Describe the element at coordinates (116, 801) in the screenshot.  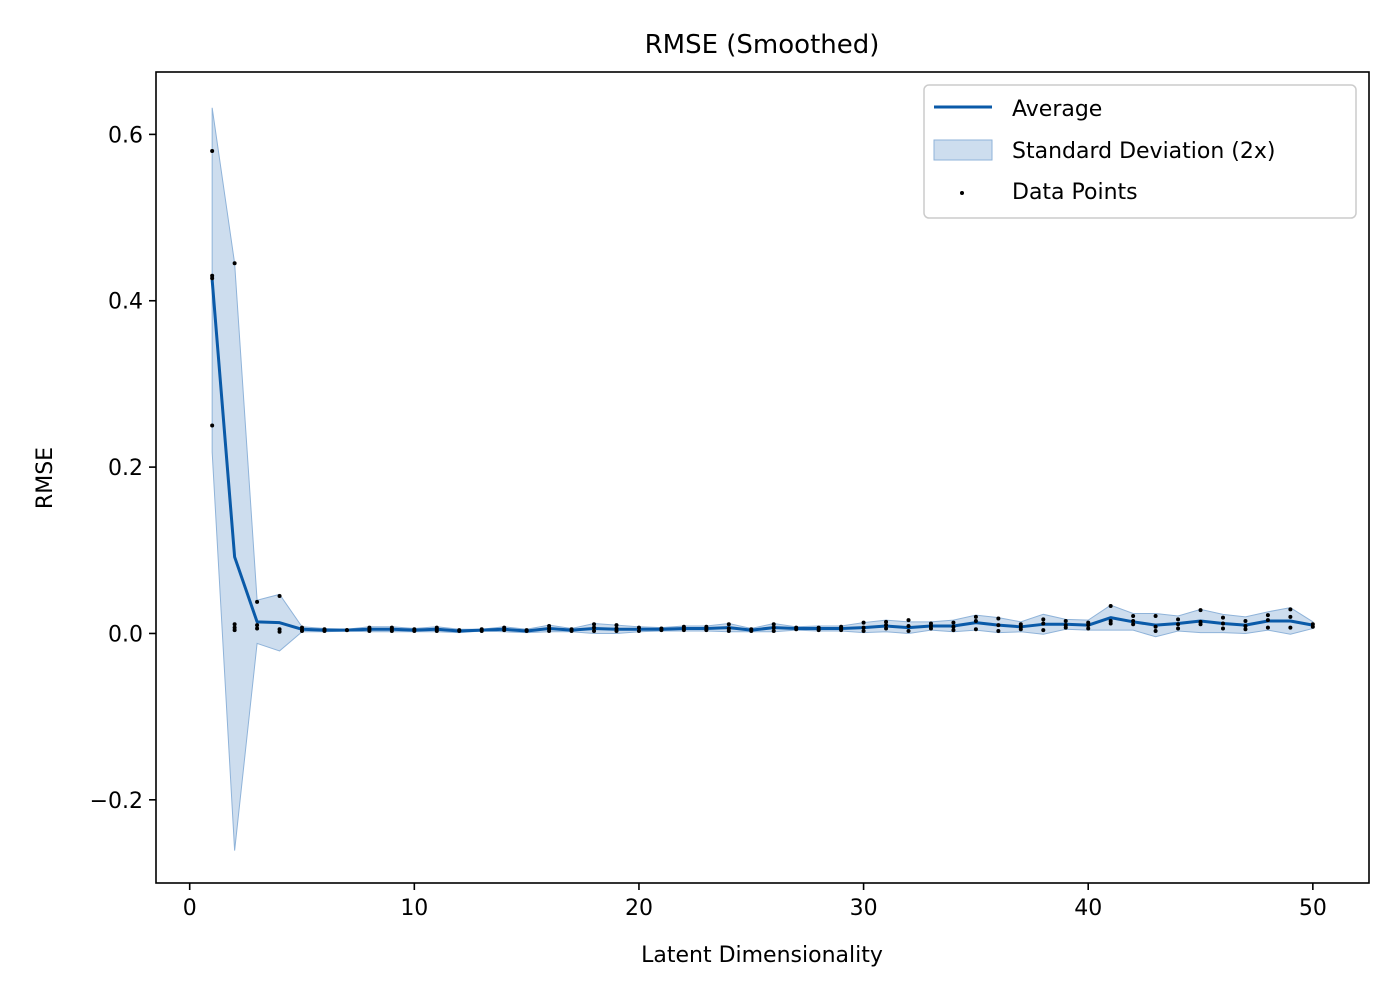
I see `y-tick-label: −0.2` at that location.